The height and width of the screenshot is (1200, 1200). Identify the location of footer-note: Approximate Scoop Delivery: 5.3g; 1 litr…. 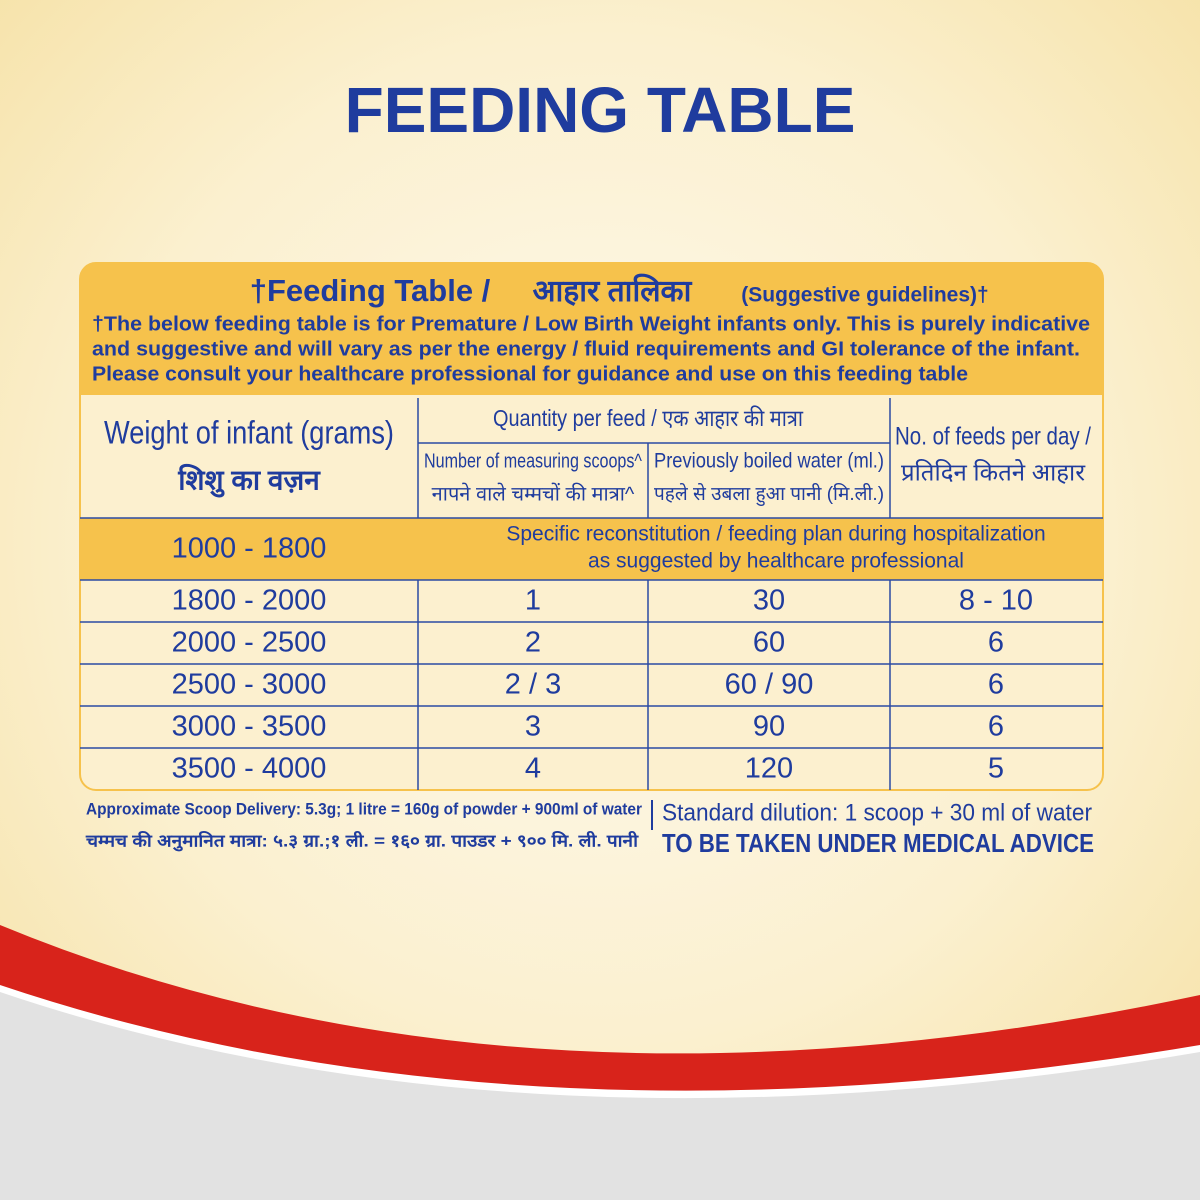
(364, 808).